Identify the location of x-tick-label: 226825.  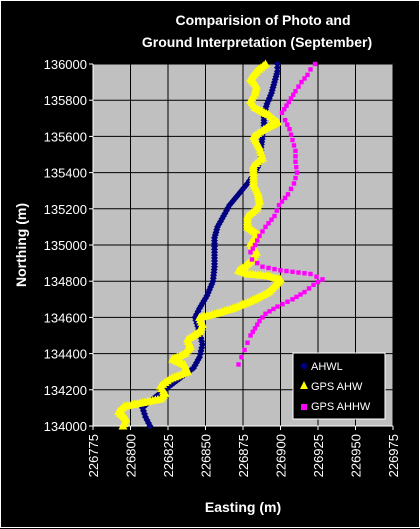
(168, 455).